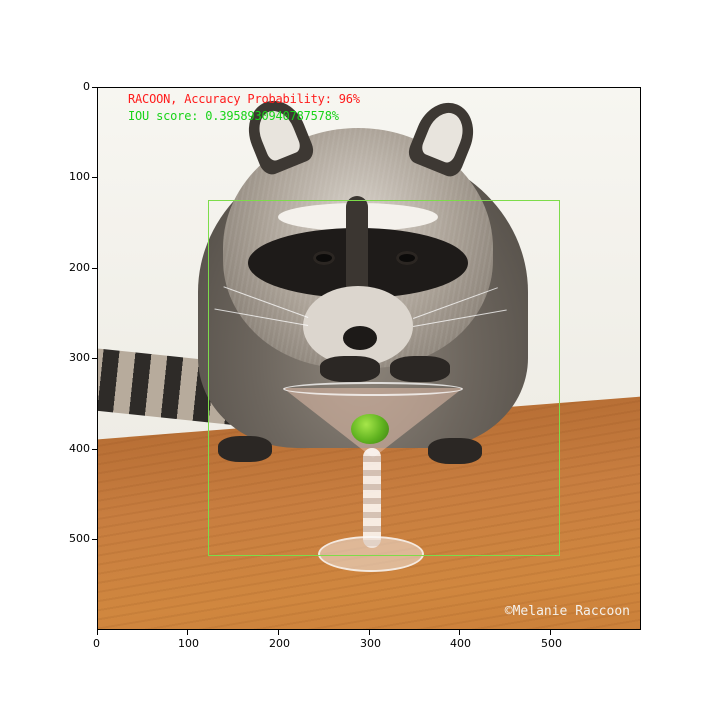  What do you see at coordinates (96, 643) in the screenshot?
I see `x-axis-tick-label: 0` at bounding box center [96, 643].